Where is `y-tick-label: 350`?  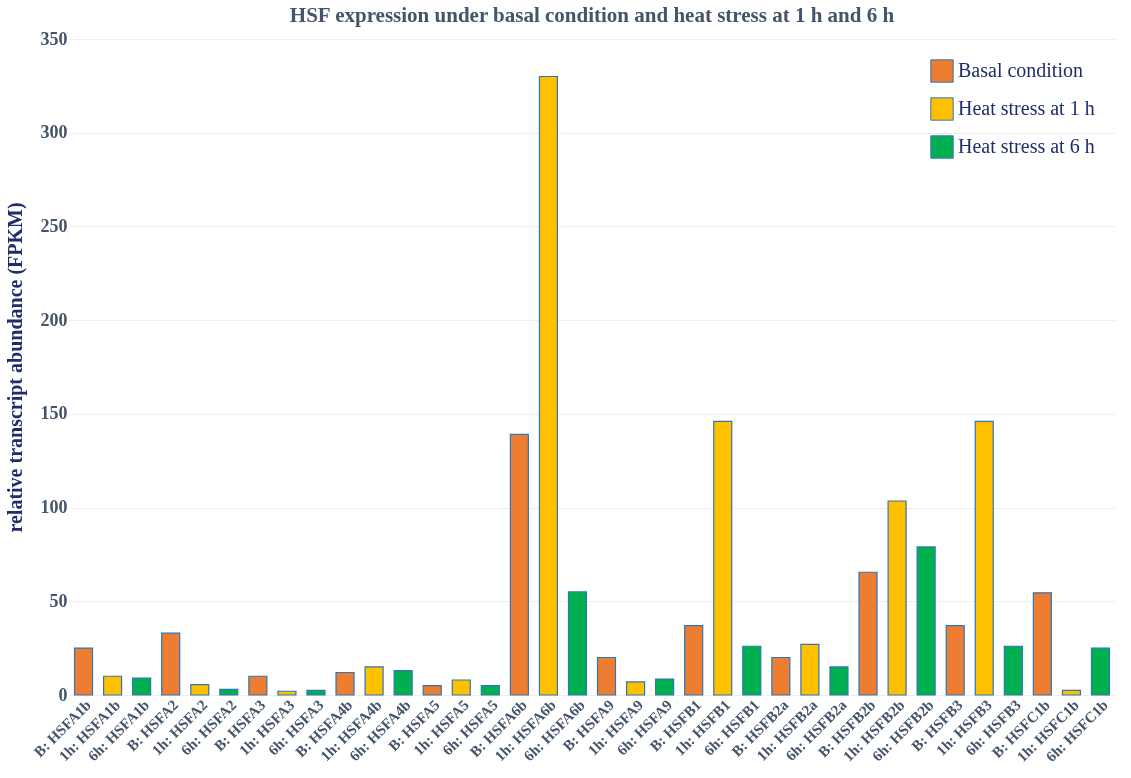 y-tick-label: 350 is located at coordinates (54, 38).